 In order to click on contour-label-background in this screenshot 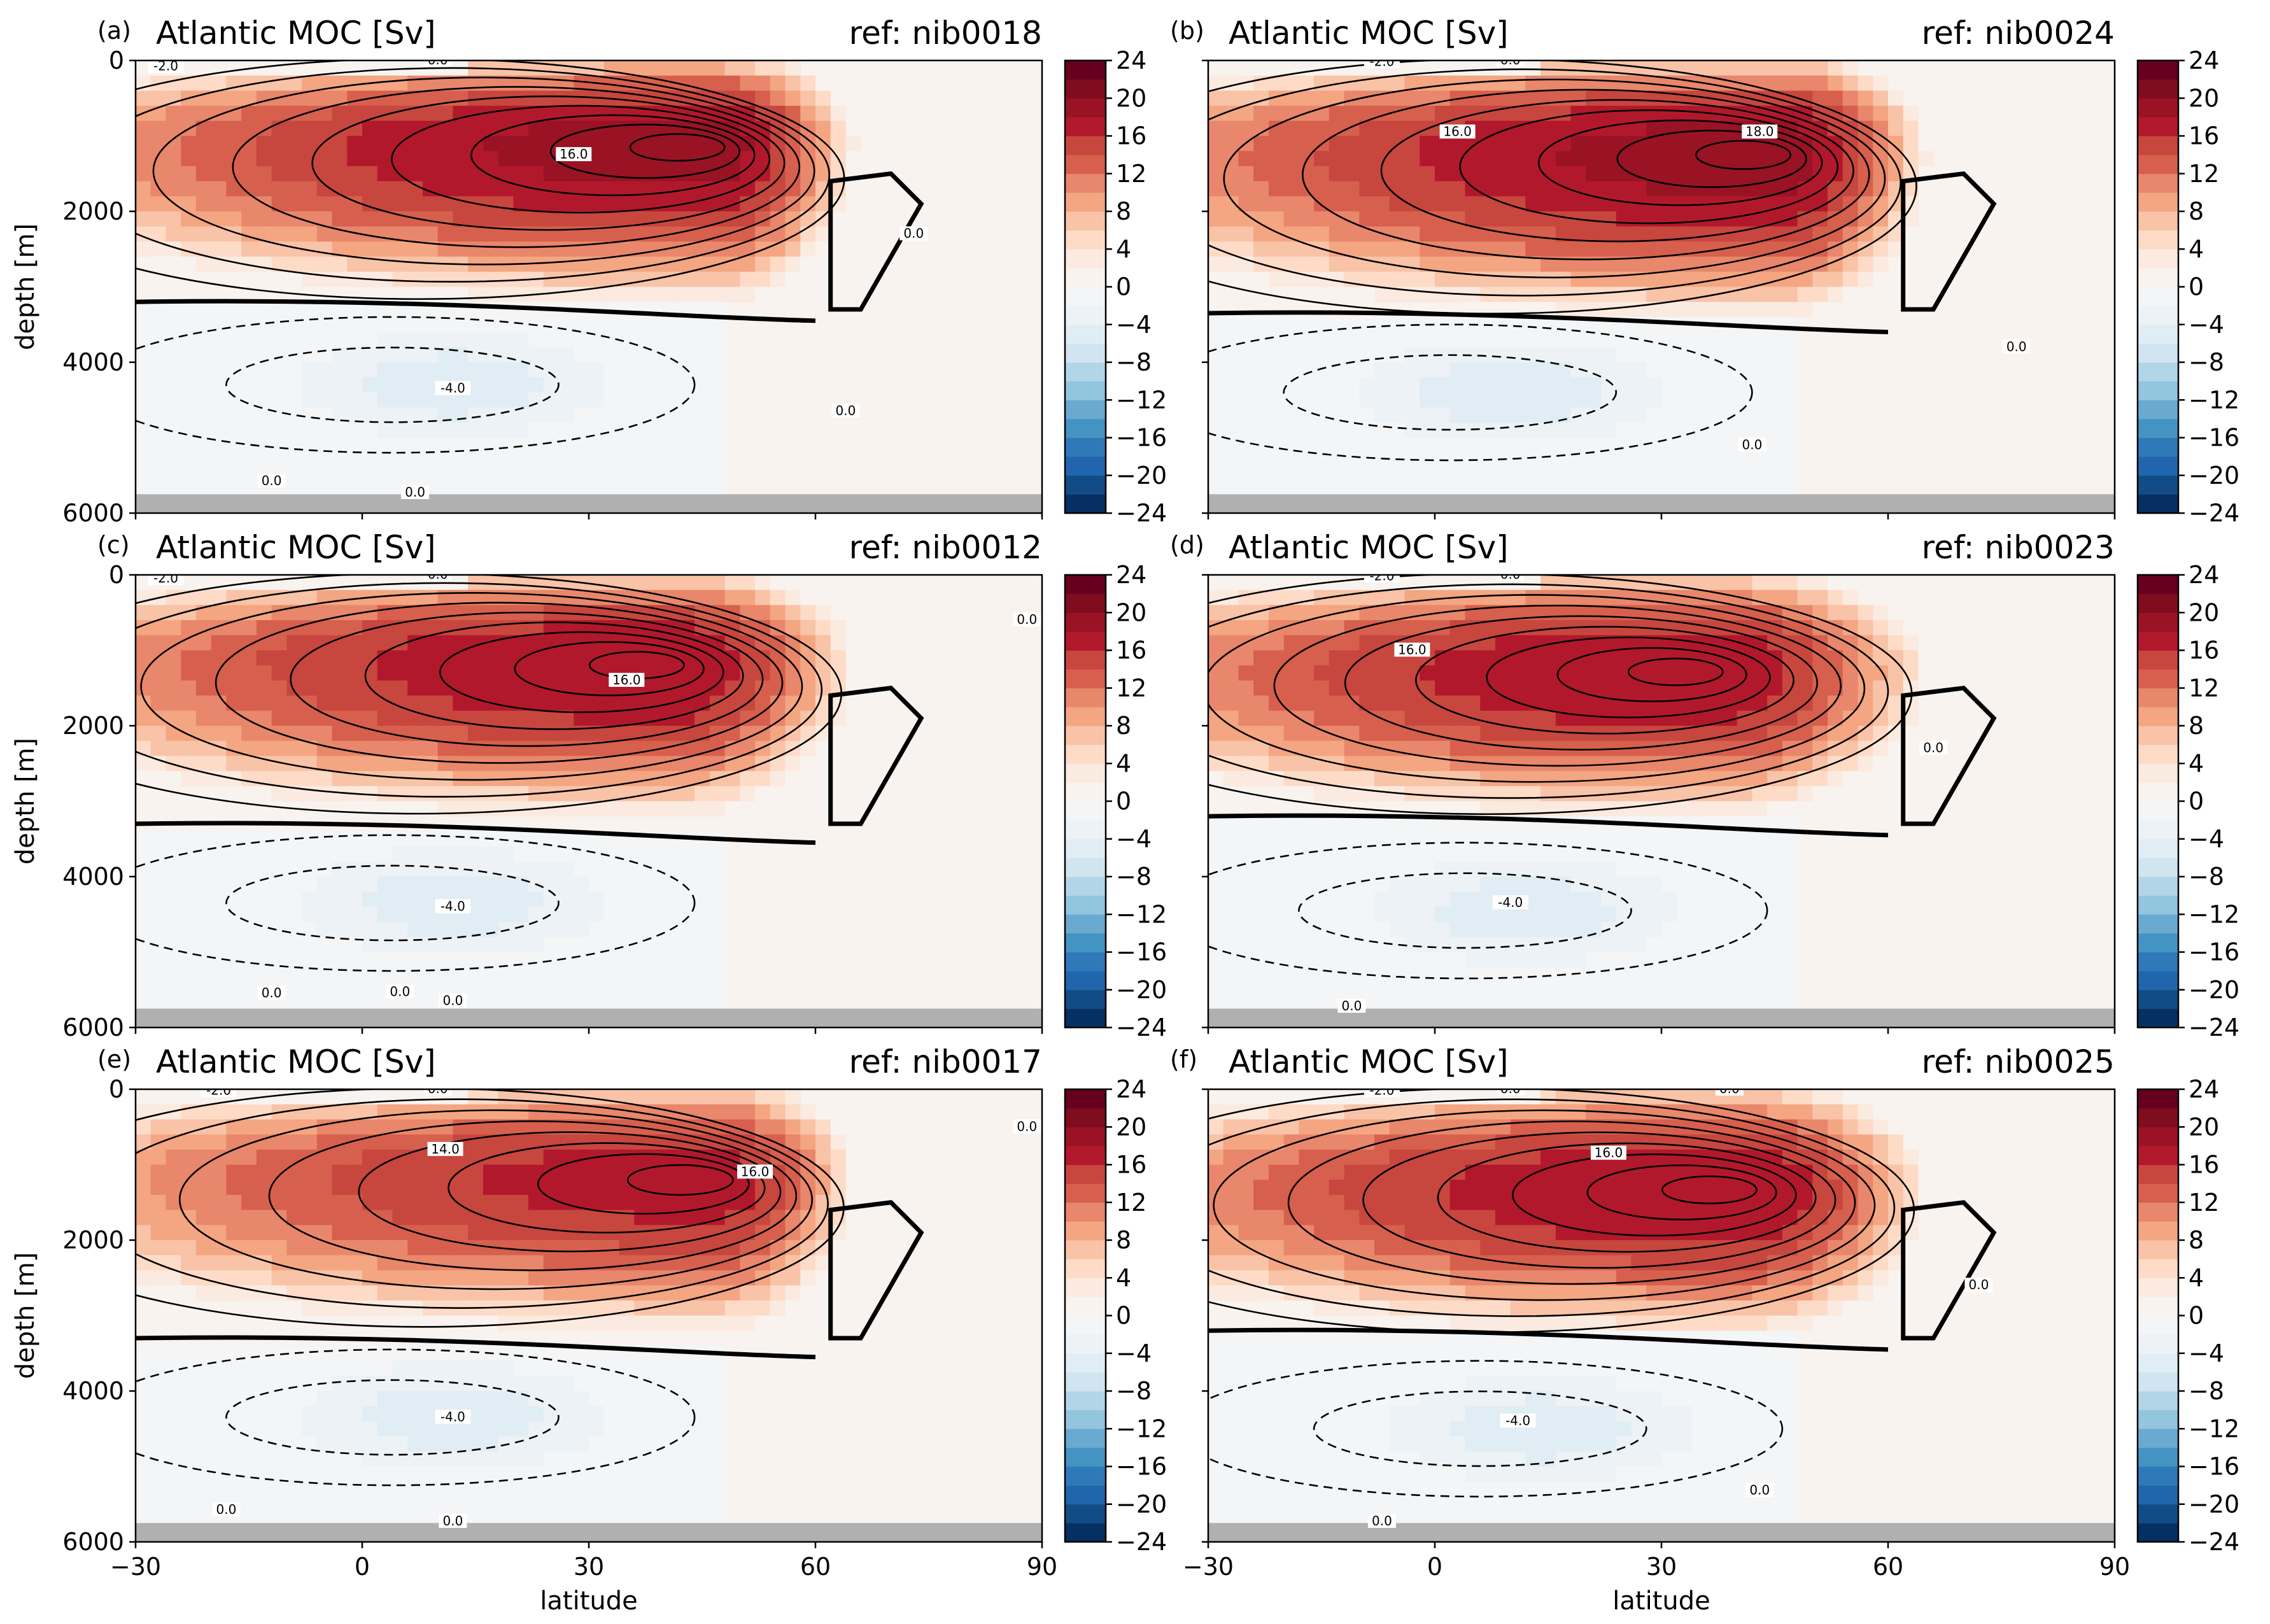, I will do `click(166, 580)`.